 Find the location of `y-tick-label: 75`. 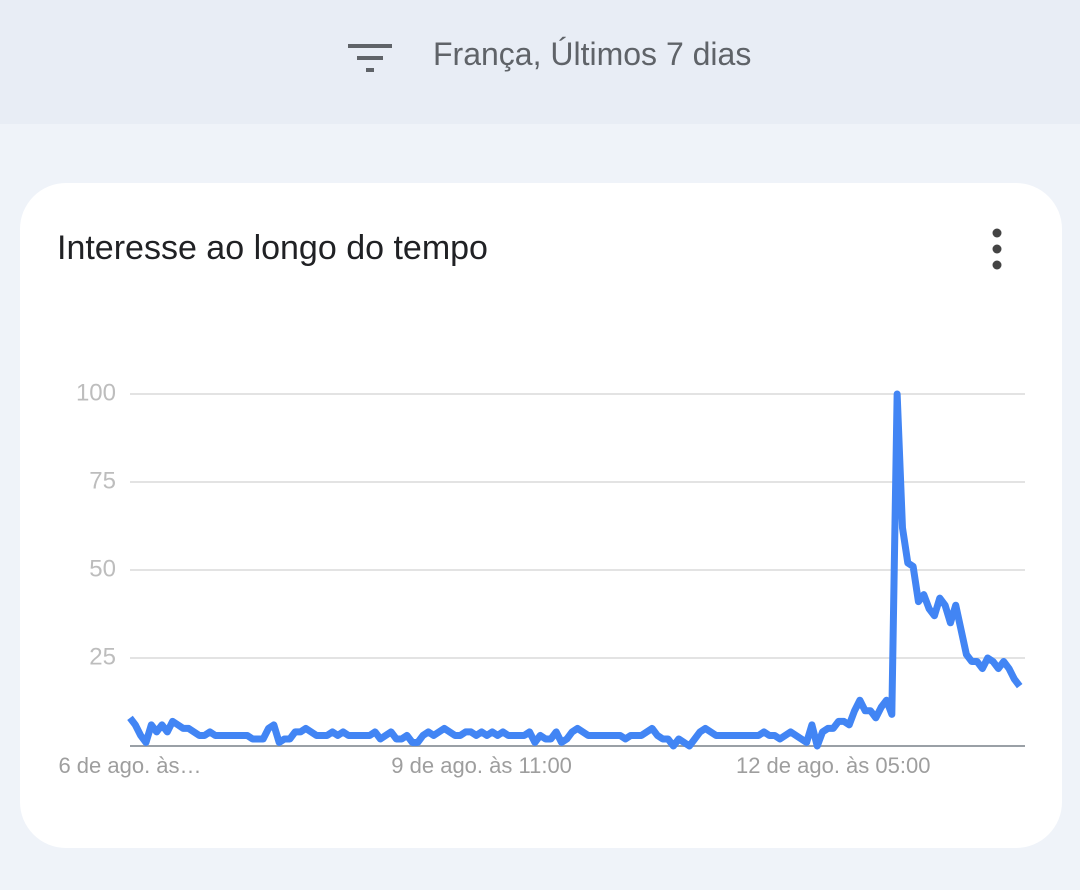

y-tick-label: 75 is located at coordinates (102, 480).